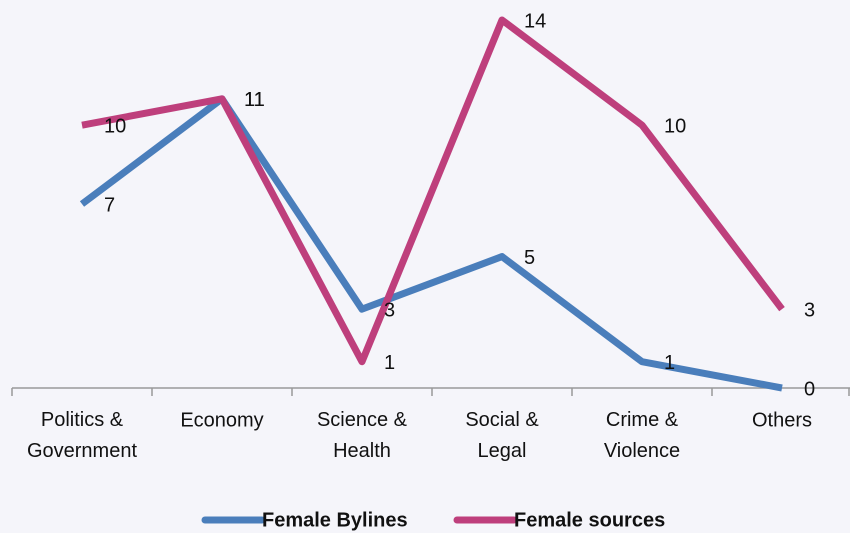  I want to click on x-tick-label: Others, so click(782, 420).